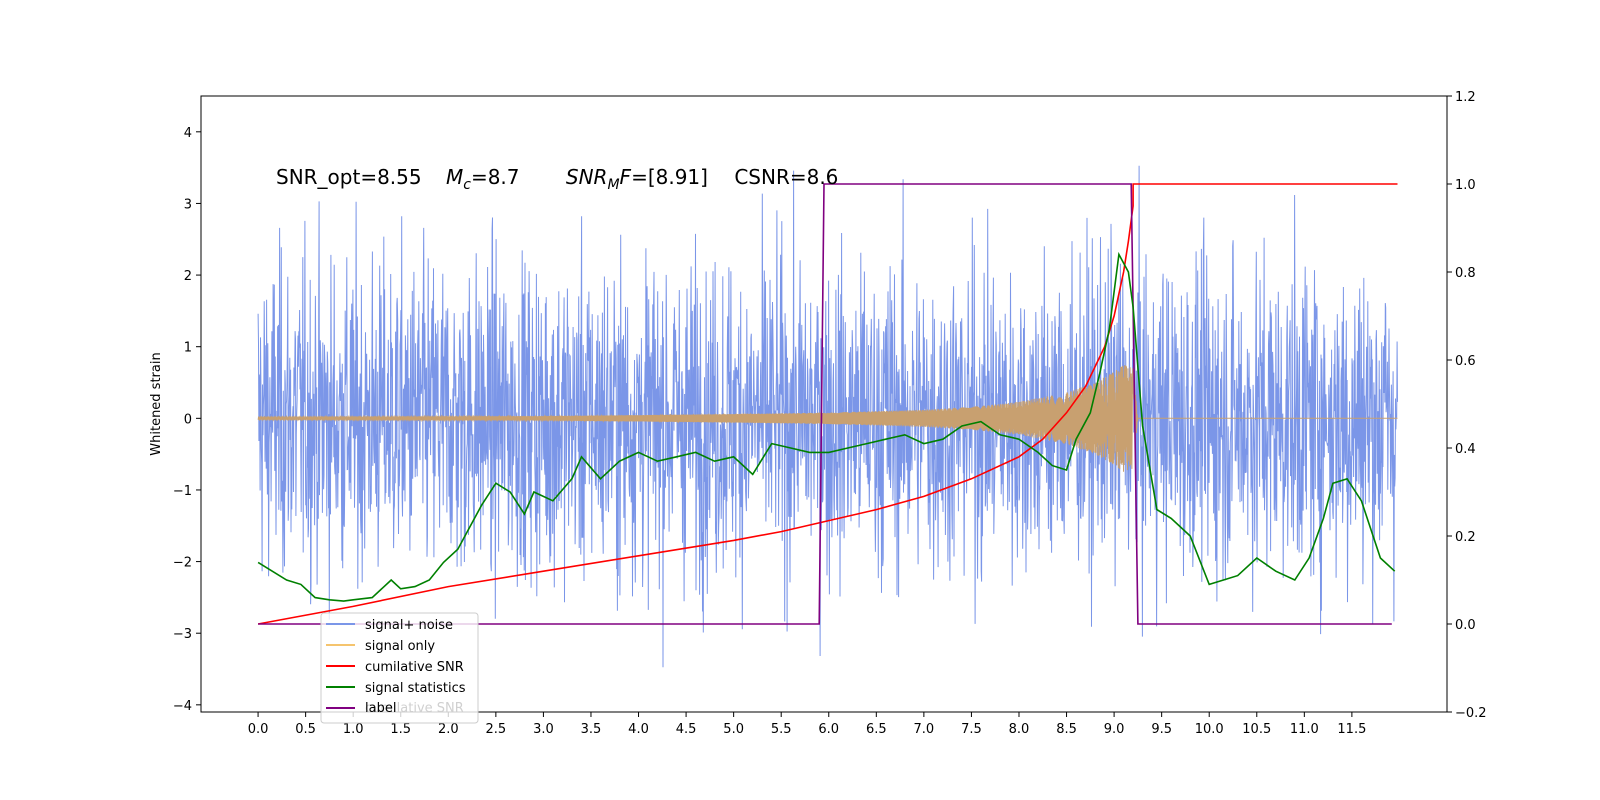 This screenshot has width=1600, height=800. I want to click on y-tick-label: −2, so click(182, 563).